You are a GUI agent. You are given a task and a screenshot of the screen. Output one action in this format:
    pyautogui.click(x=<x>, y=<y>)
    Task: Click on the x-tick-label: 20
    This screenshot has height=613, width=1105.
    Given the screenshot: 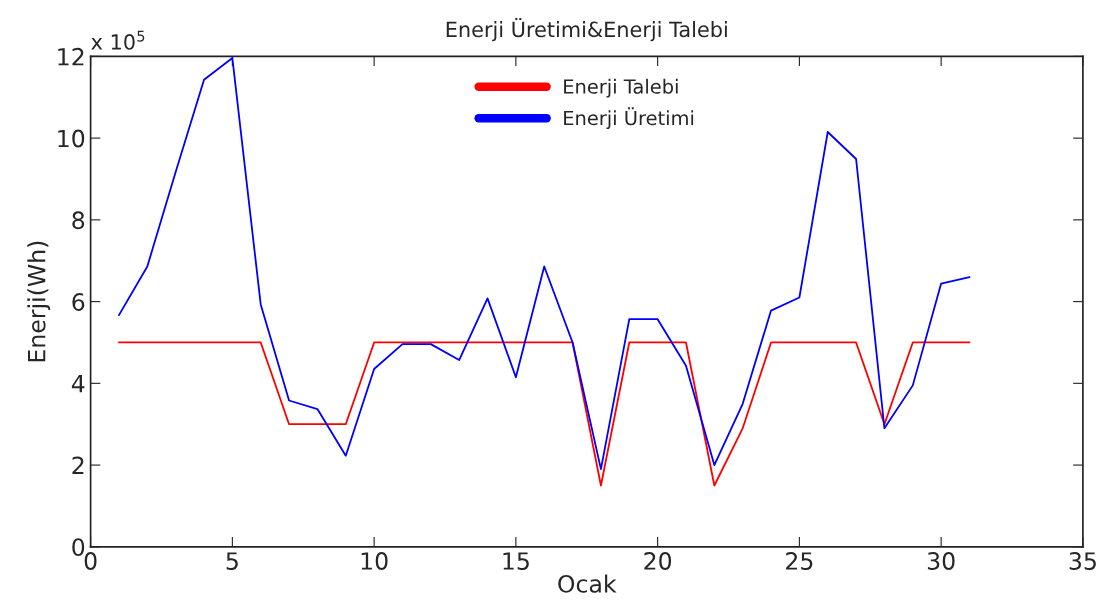 What is the action you would take?
    pyautogui.click(x=658, y=561)
    